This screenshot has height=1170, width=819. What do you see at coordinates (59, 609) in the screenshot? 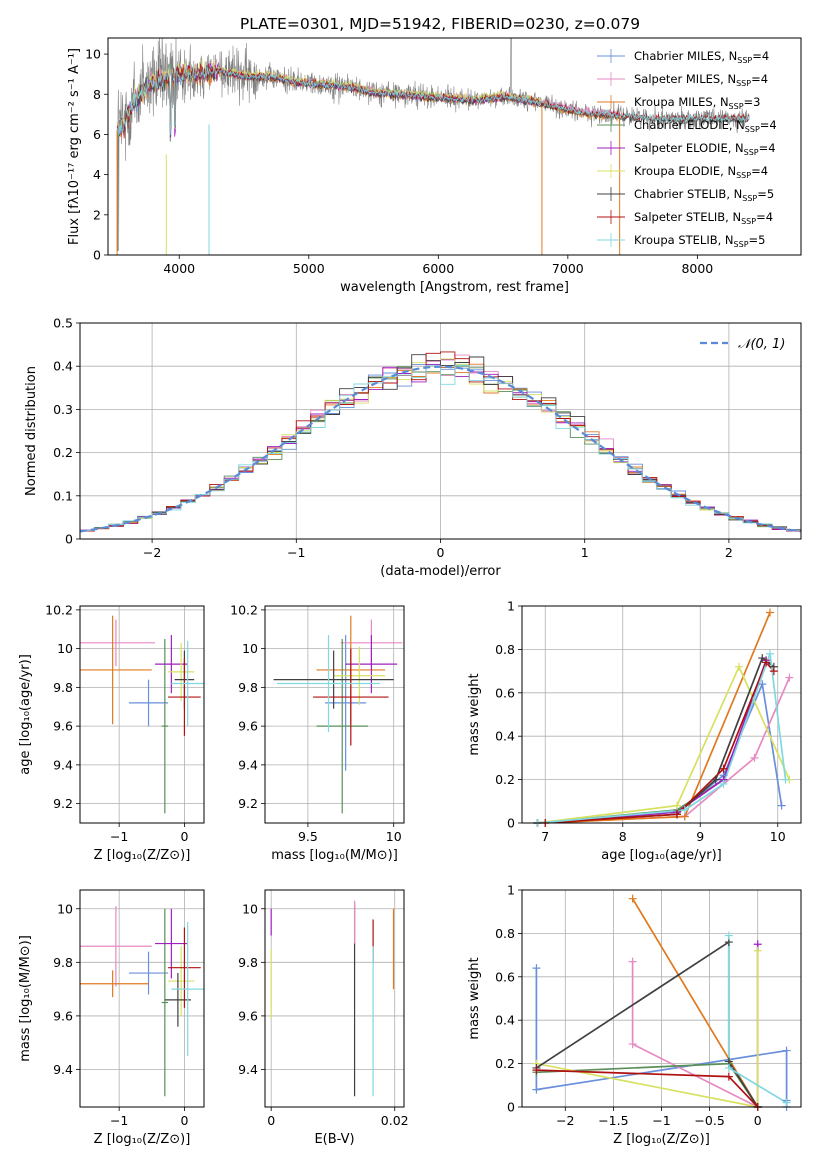
I see `y-tick-label: 10.2` at bounding box center [59, 609].